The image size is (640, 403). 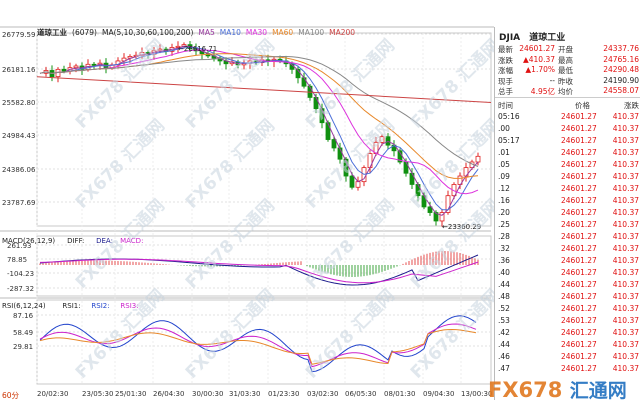 I want to click on quote-v1: ▲1.70%, so click(x=540, y=69).